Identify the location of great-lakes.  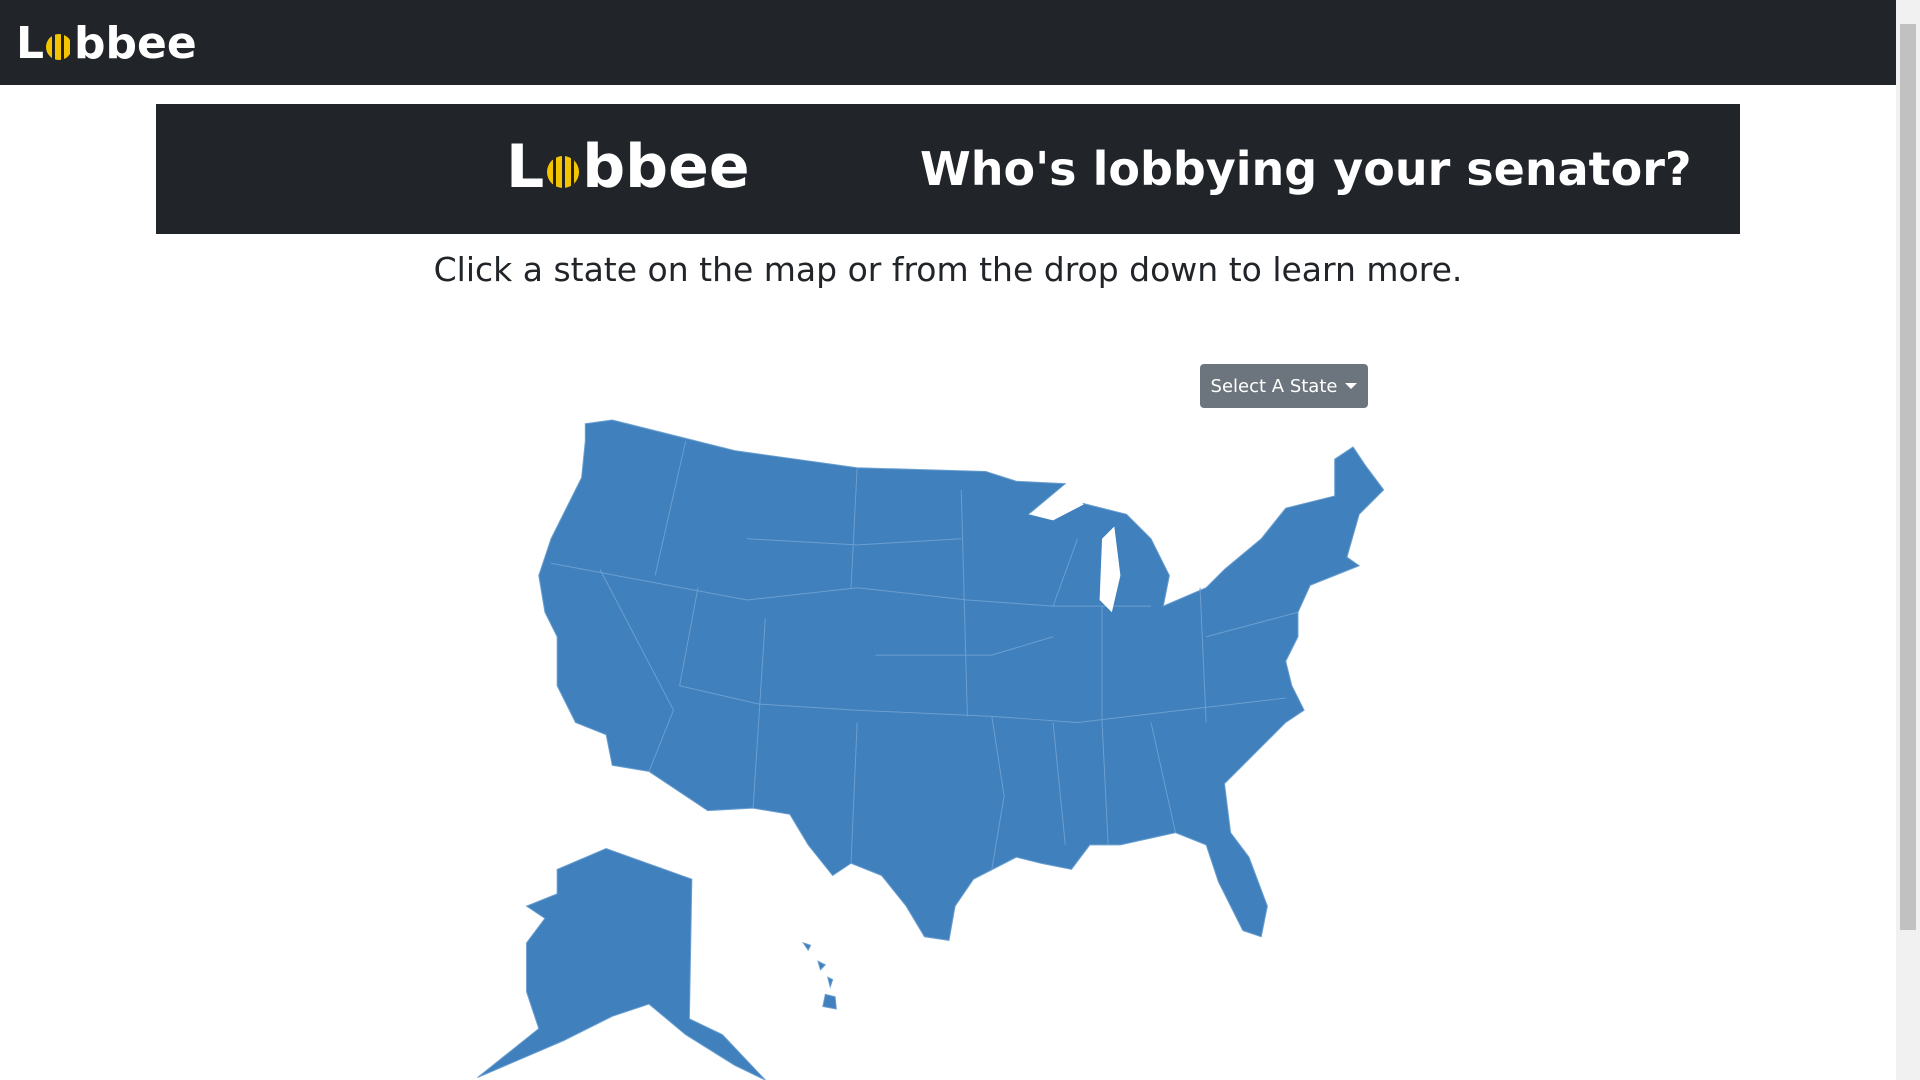
(1074, 551).